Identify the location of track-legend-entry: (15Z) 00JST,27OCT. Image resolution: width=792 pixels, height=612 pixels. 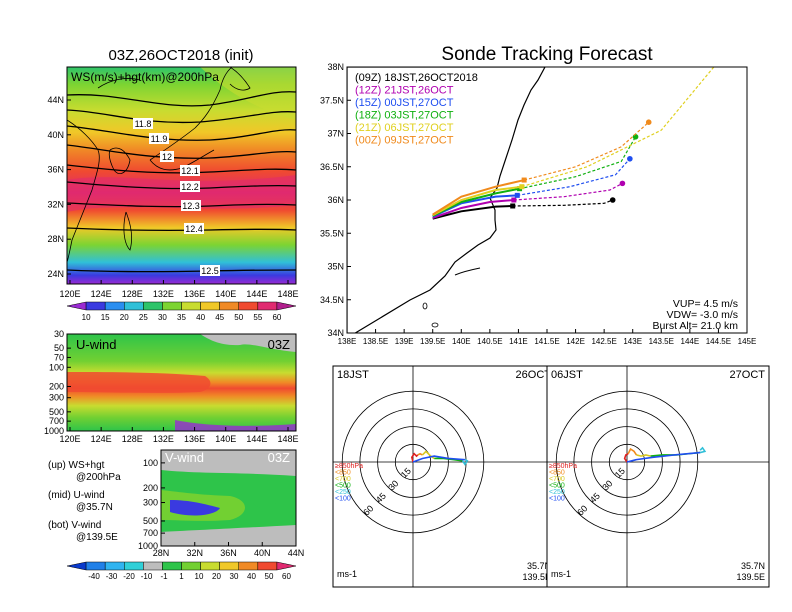
(404, 103).